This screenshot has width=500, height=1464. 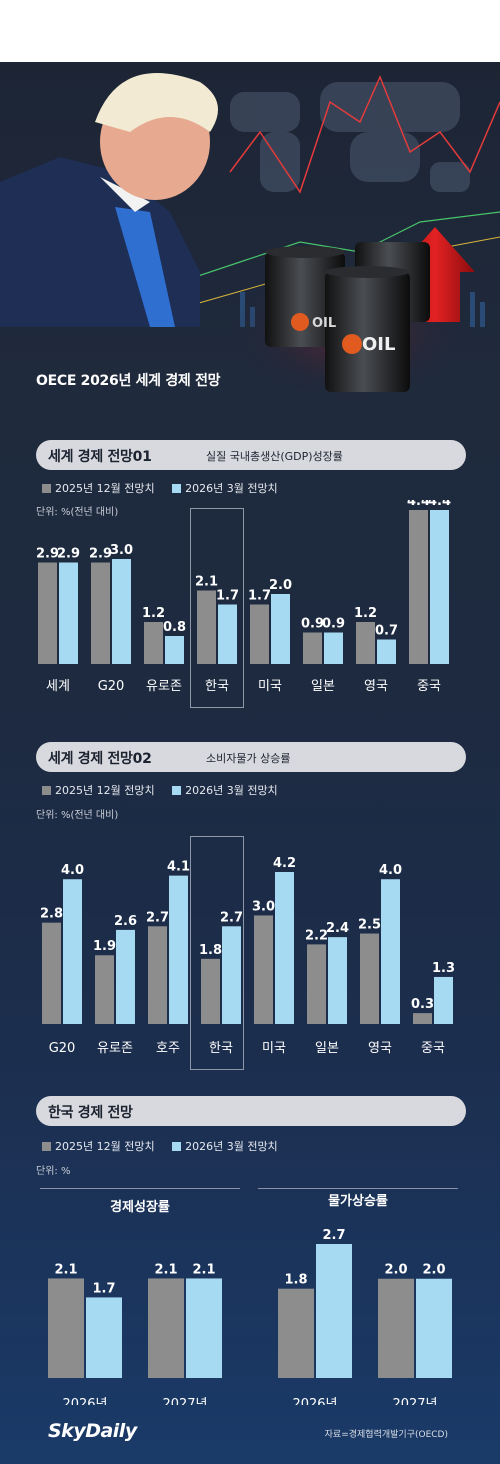 I want to click on divider-growth, so click(x=140, y=1188).